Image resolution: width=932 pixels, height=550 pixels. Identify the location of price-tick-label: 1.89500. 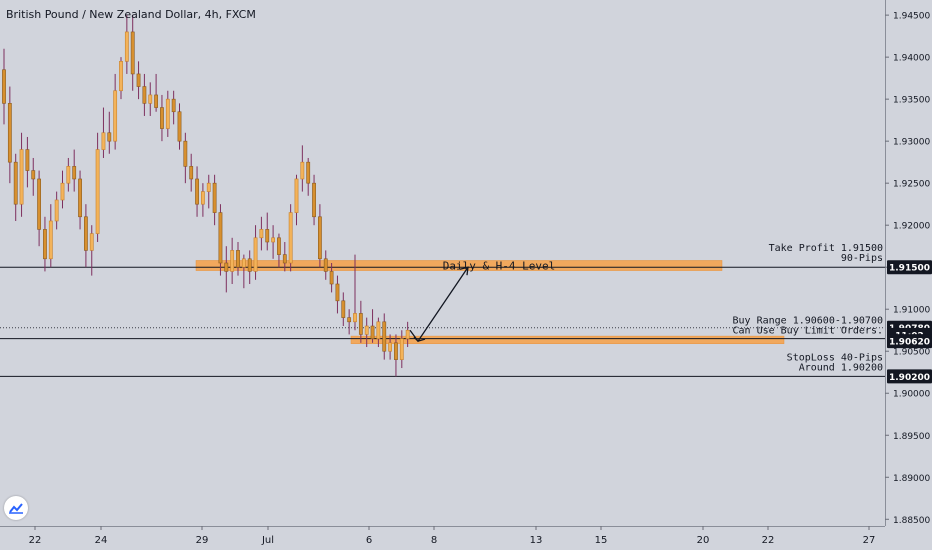
(911, 437).